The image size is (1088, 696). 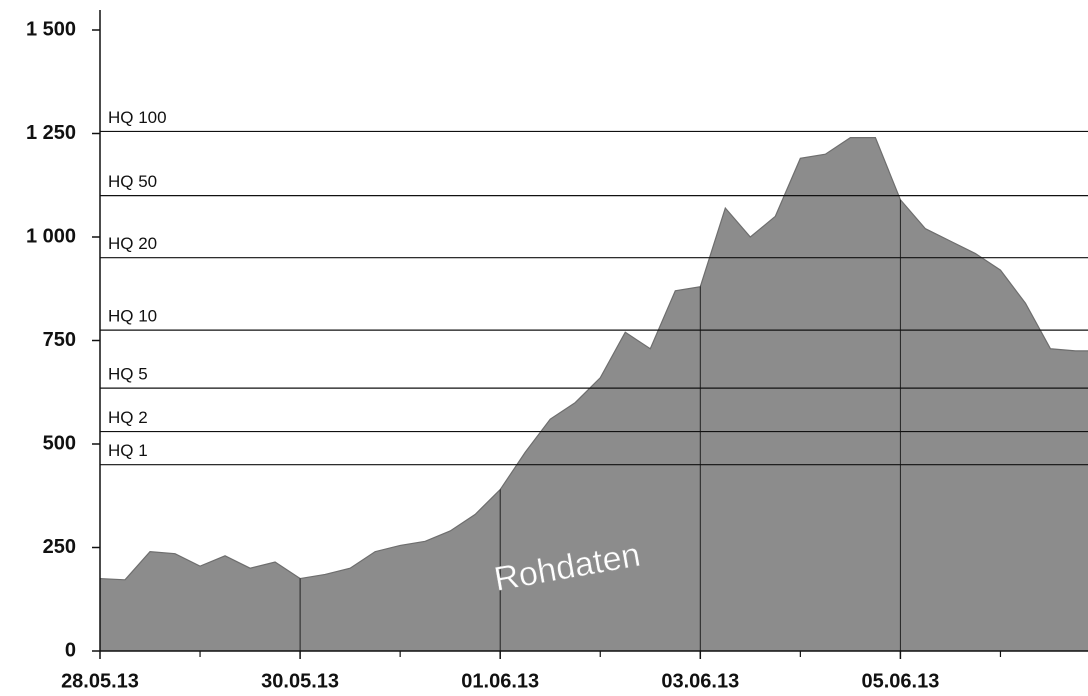 What do you see at coordinates (137, 117) in the screenshot?
I see `reference-label: HQ 100` at bounding box center [137, 117].